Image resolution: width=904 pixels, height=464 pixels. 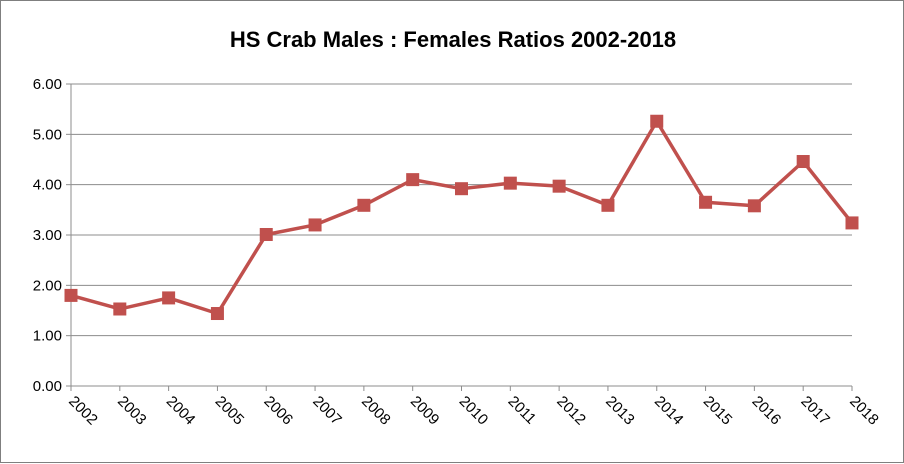 I want to click on x-tick-label: 2003, so click(x=132, y=411).